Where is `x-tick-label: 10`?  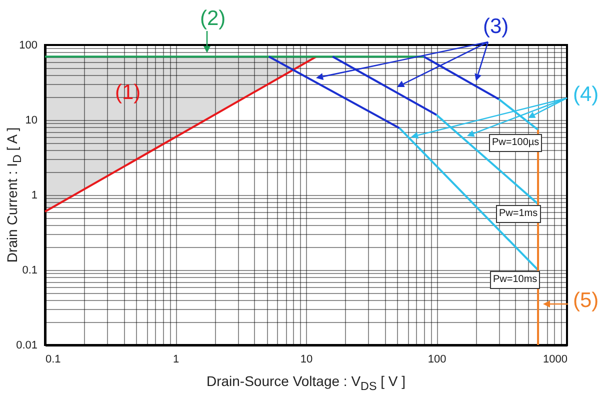
x-tick-label: 10 is located at coordinates (306, 360).